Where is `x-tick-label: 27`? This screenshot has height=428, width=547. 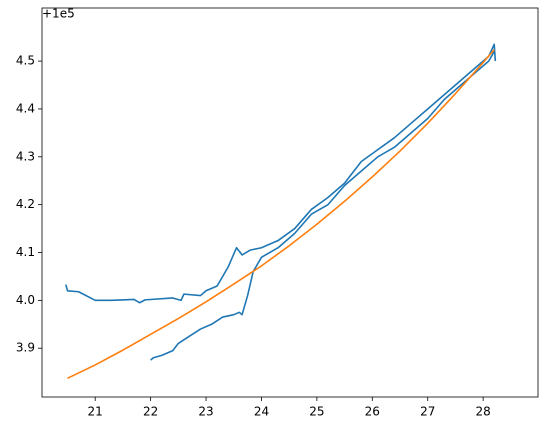
x-tick-label: 27 is located at coordinates (427, 412).